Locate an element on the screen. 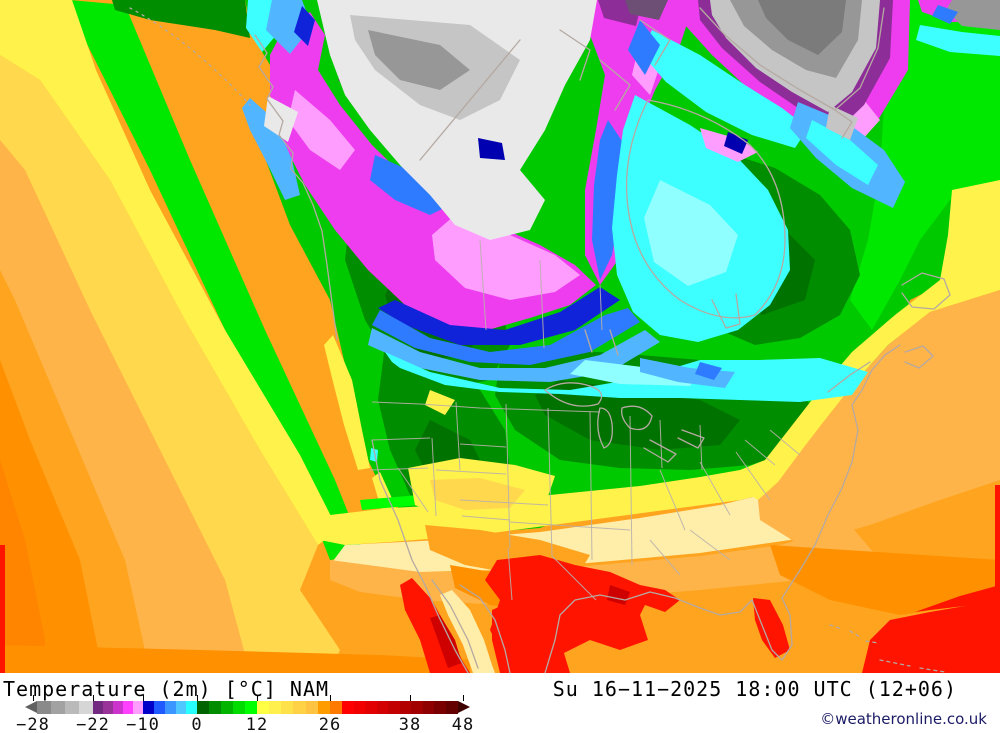 Image resolution: width=1000 pixels, height=733 pixels. colorbar-tick-label: 12 is located at coordinates (257, 724).